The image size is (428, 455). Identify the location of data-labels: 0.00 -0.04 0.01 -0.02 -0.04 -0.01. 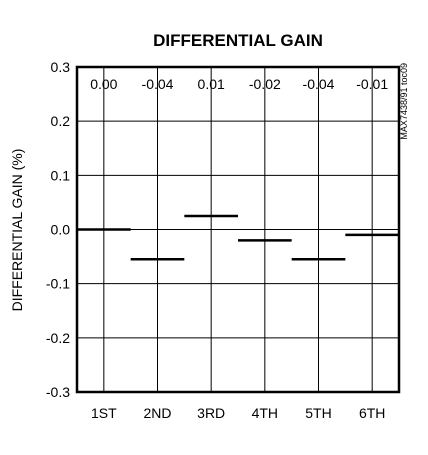
(239, 84).